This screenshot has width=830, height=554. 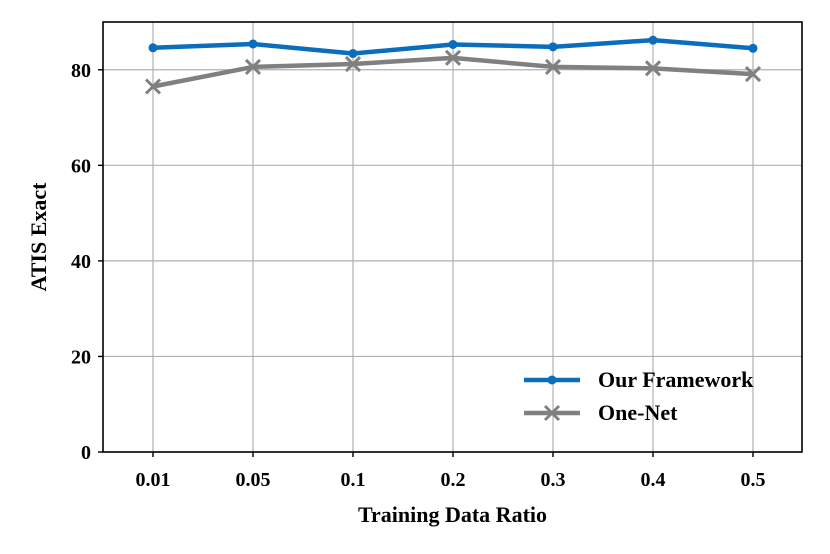 I want to click on x-tick-label: 0.1, so click(x=353, y=480).